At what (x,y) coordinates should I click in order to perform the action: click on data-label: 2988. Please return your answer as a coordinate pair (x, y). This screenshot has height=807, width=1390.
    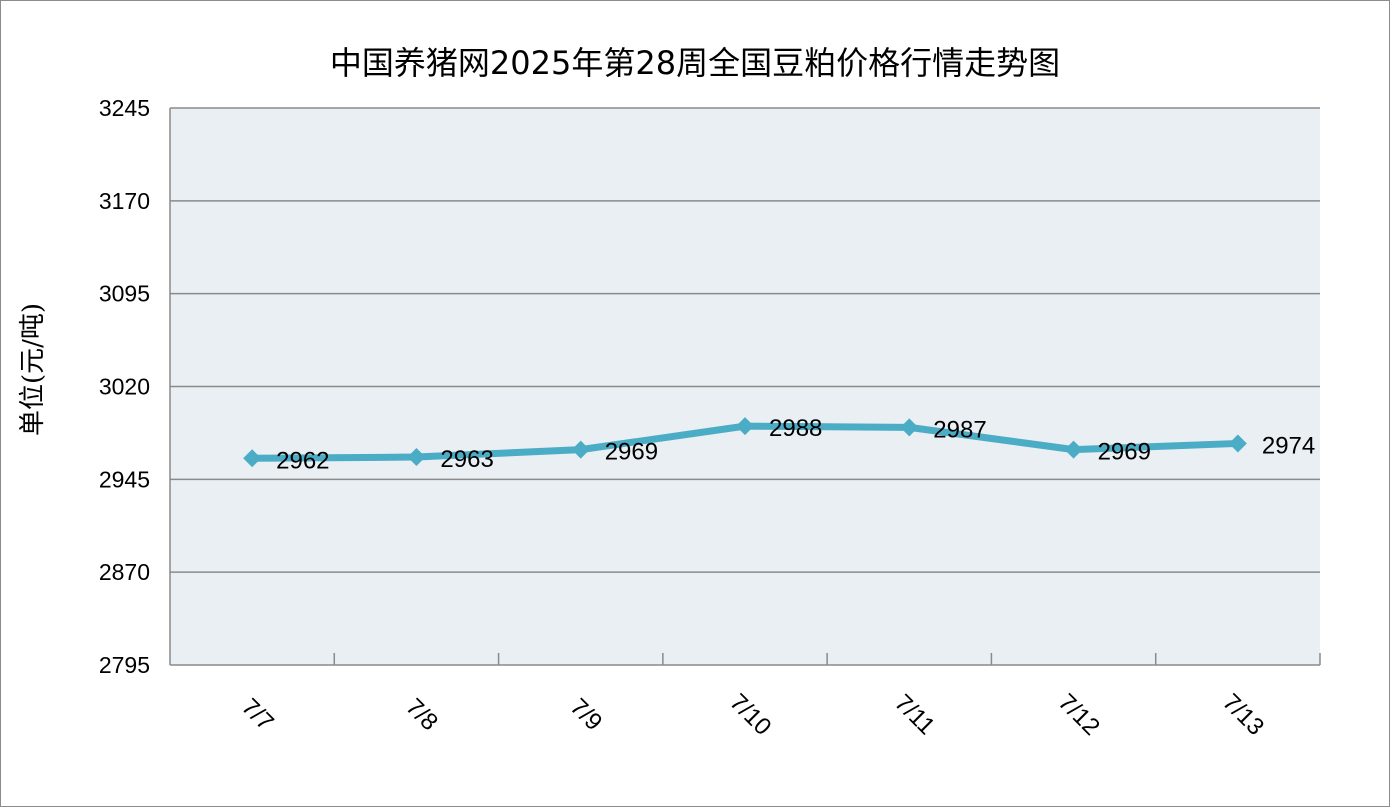
    Looking at the image, I should click on (795, 428).